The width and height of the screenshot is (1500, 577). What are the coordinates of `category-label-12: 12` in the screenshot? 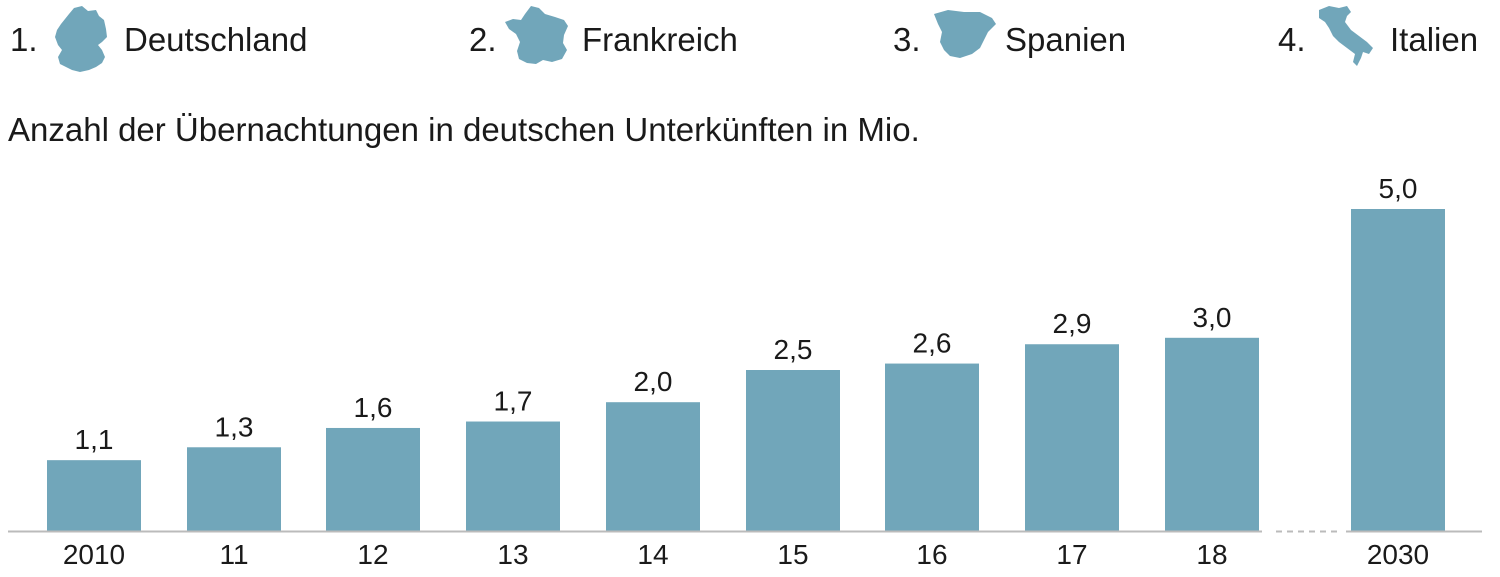 It's located at (372, 554).